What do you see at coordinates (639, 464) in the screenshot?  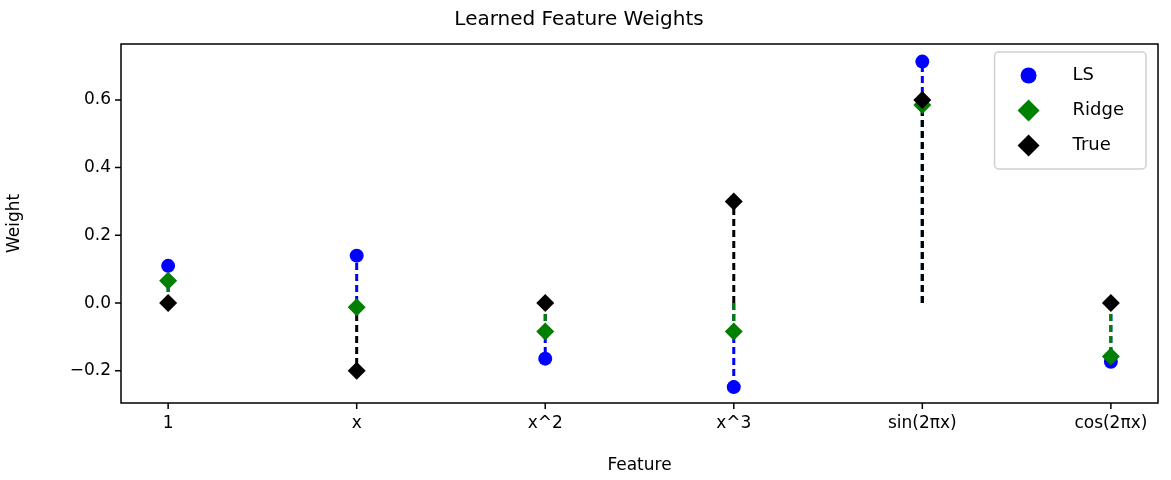 I see `x-axis-title: Feature` at bounding box center [639, 464].